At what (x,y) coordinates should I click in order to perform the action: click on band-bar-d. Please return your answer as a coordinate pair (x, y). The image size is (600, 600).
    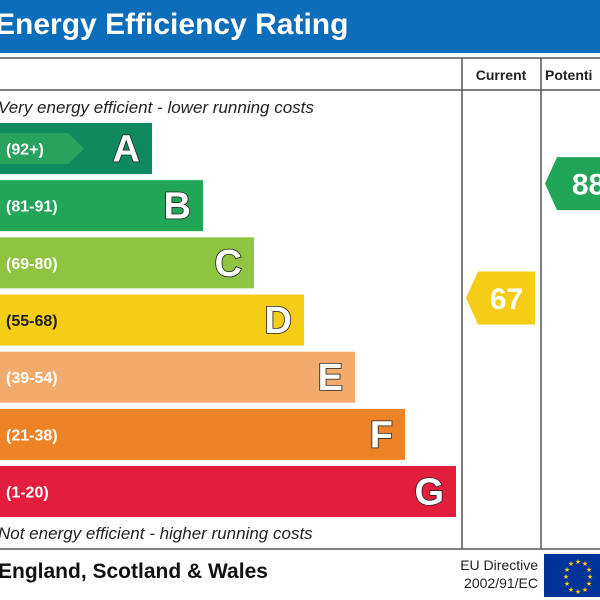
    Looking at the image, I should click on (152, 320).